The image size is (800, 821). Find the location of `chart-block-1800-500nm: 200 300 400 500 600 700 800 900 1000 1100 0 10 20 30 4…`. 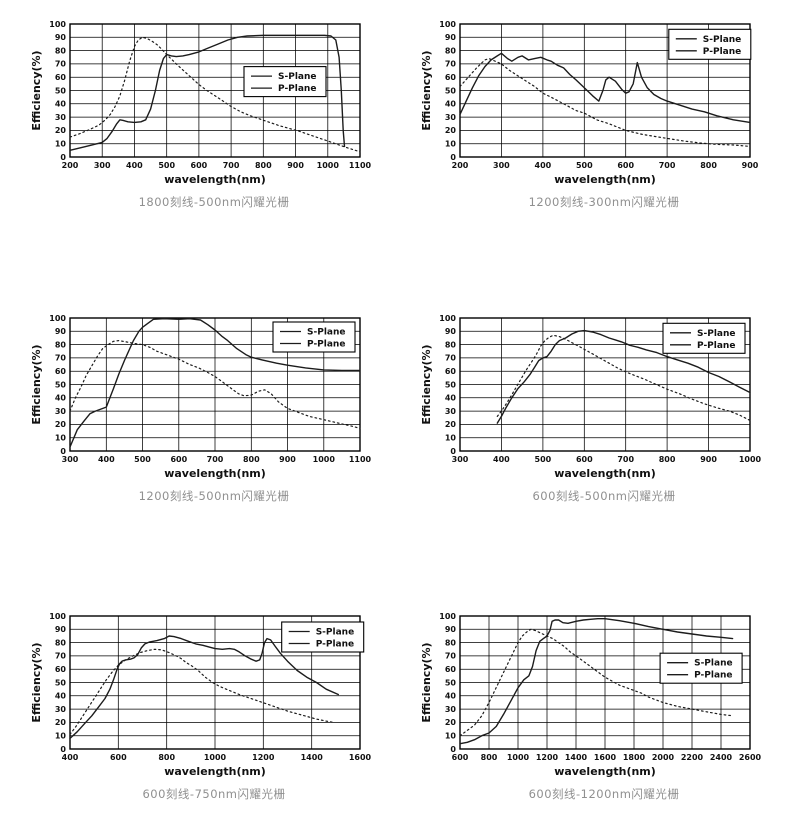

chart-block-1800-500nm: 200 300 400 500 600 700 800 900 1000 1100 0 10 20 30 4… is located at coordinates (214, 109).